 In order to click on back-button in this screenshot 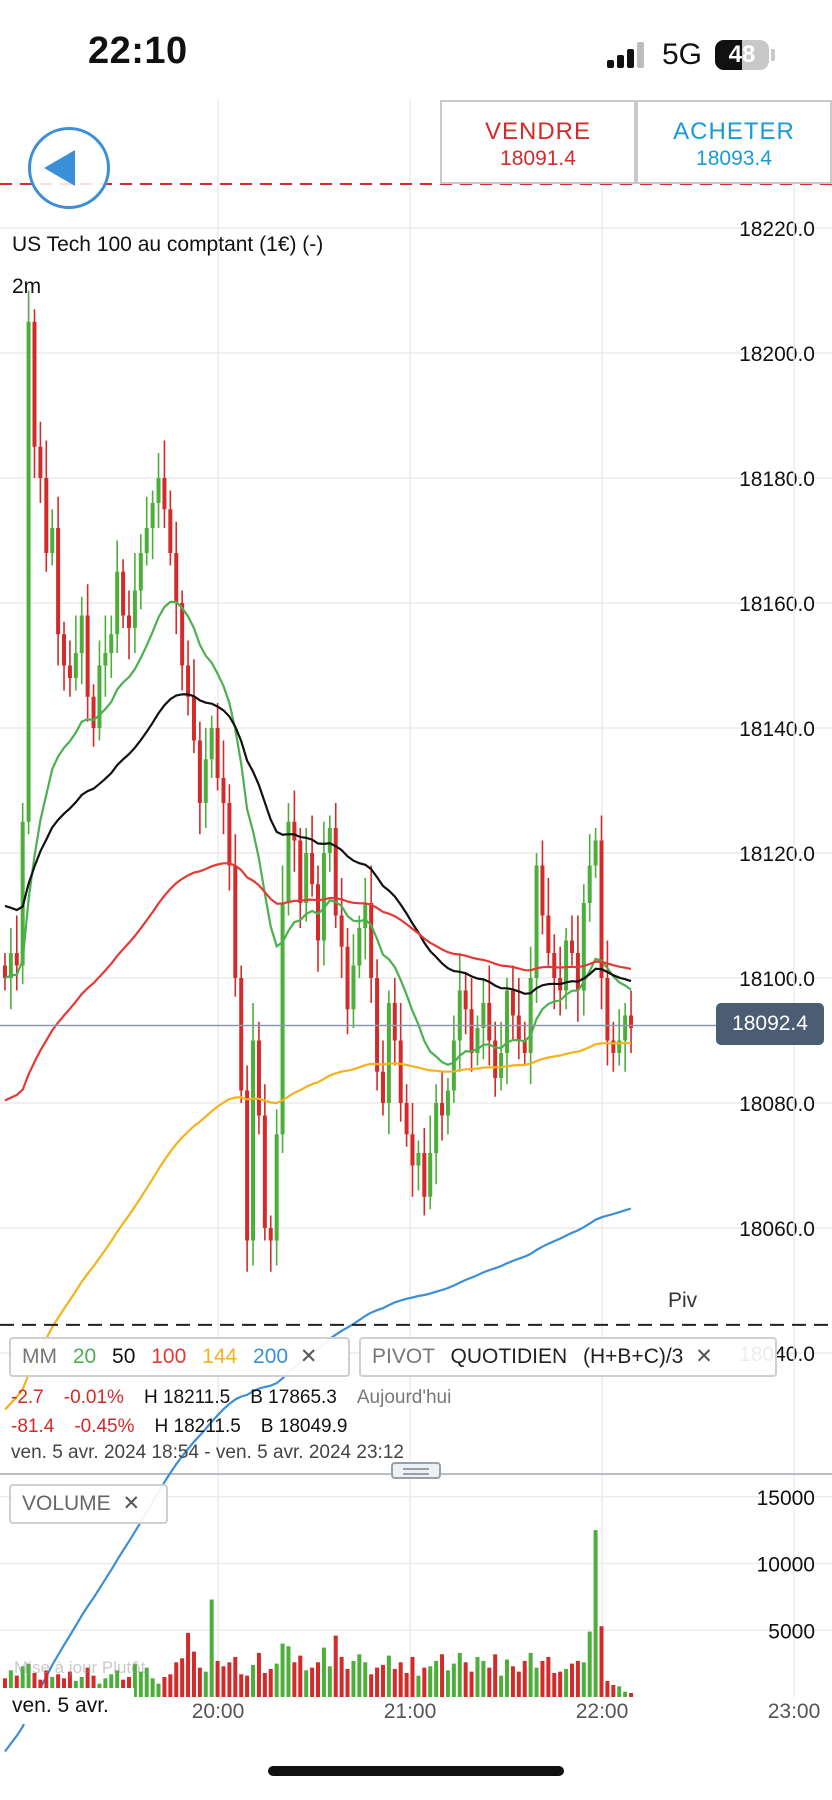, I will do `click(69, 168)`.